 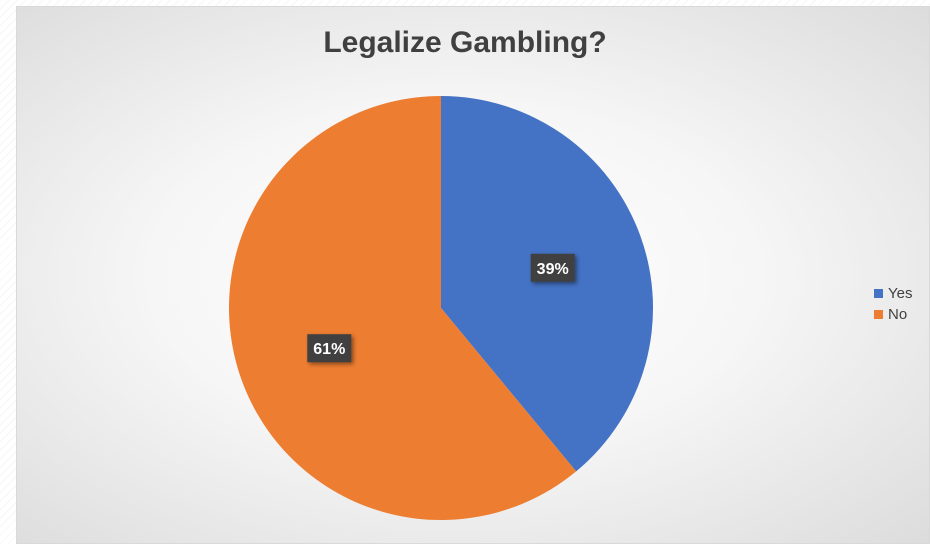 I want to click on data-label-text: 61%, so click(x=329, y=349).